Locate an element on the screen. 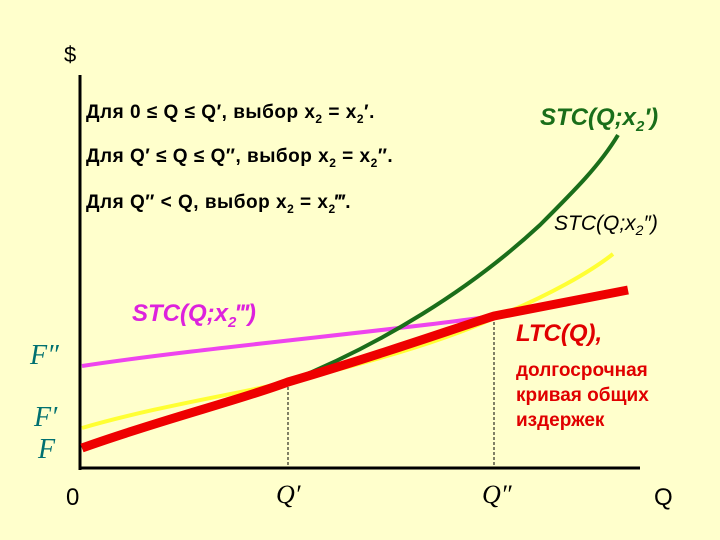 This screenshot has height=540, width=720. stc-x2-triple-prime-label: STC(Q;x2‴) is located at coordinates (194, 315).